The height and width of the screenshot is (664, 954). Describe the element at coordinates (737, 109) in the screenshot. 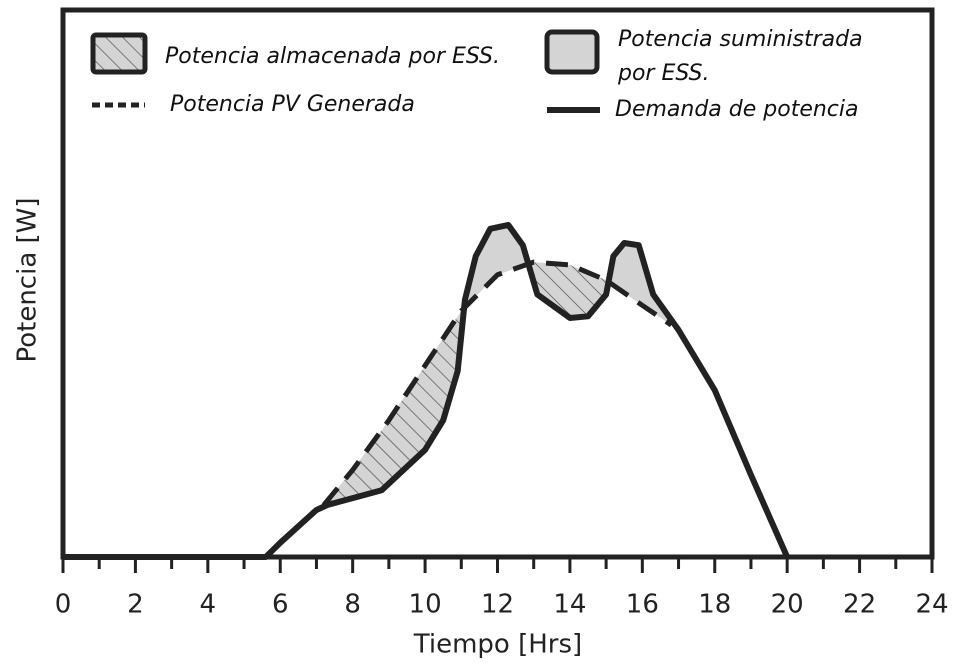

I see `legend-label: Demanda de potencia` at that location.